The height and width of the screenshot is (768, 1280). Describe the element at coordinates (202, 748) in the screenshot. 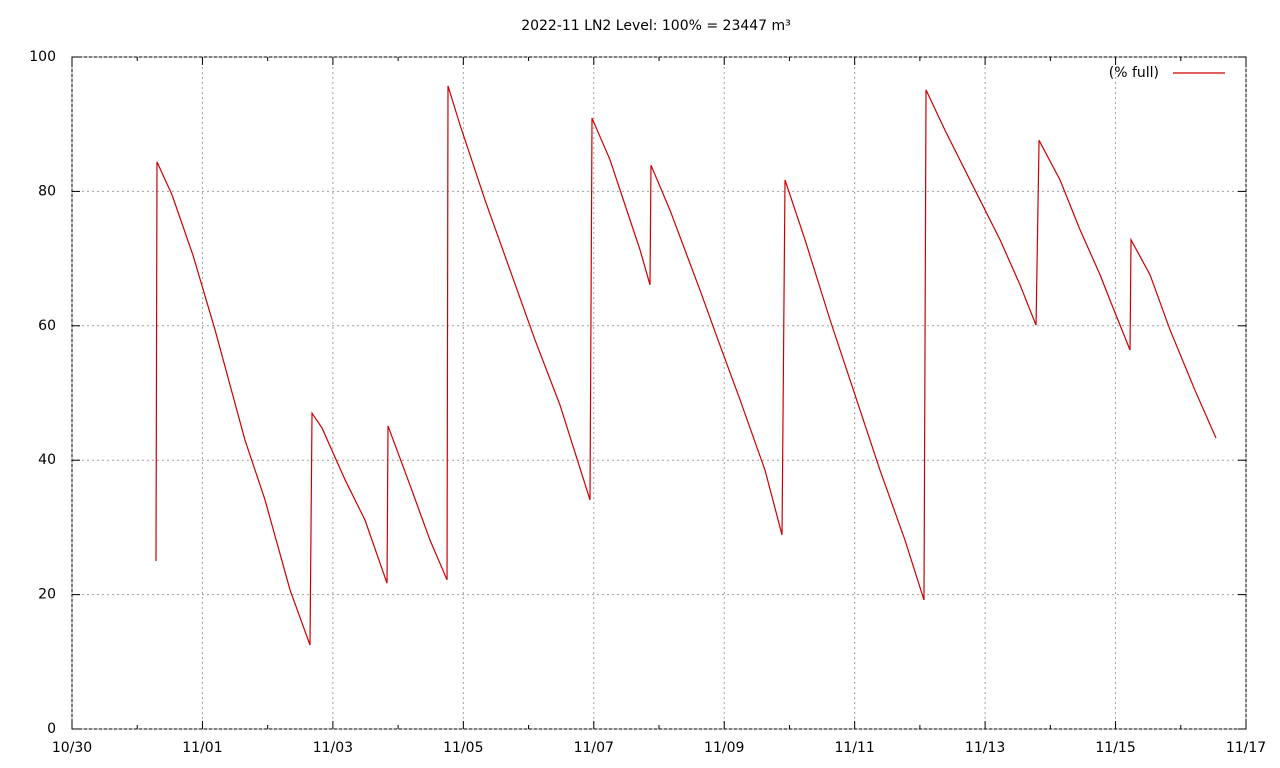

I see `x-tick-label: 11/01` at that location.